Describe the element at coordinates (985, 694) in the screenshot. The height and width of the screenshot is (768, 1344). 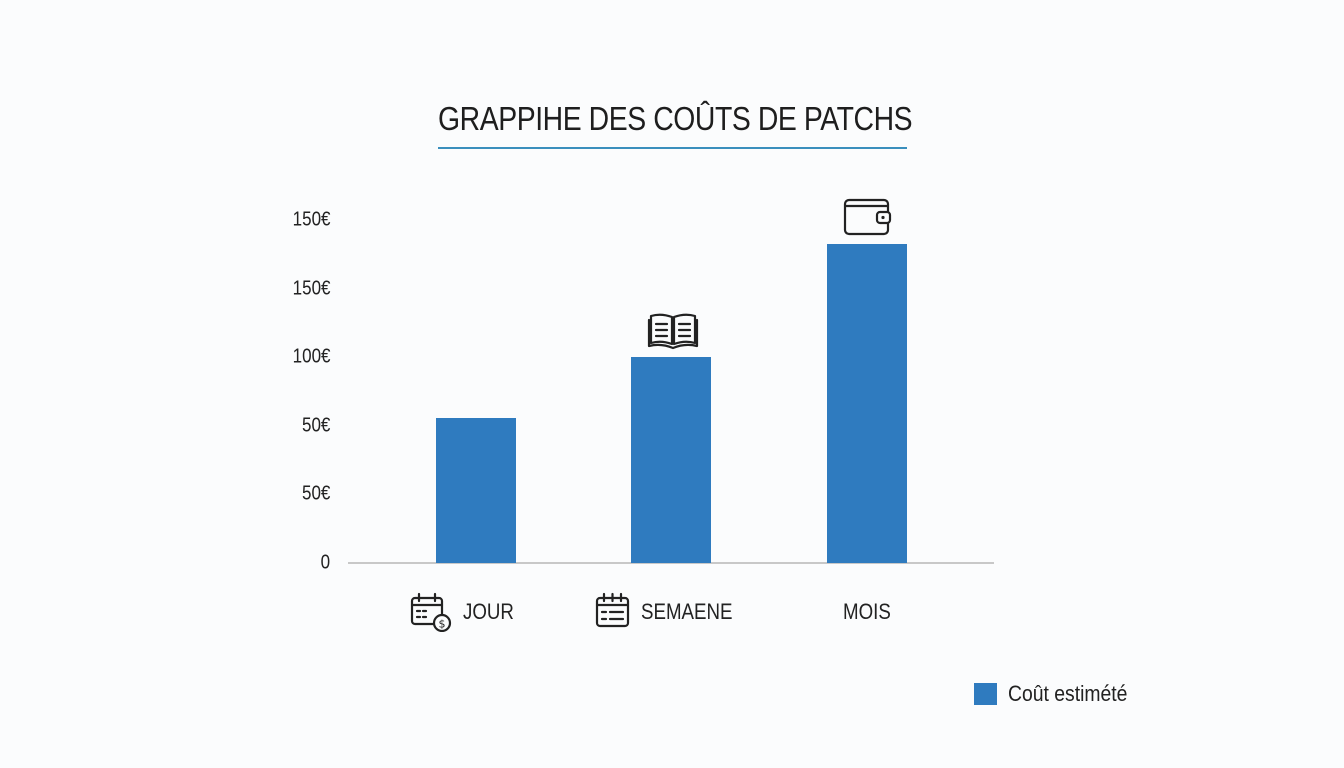
I see `legend-swatch` at that location.